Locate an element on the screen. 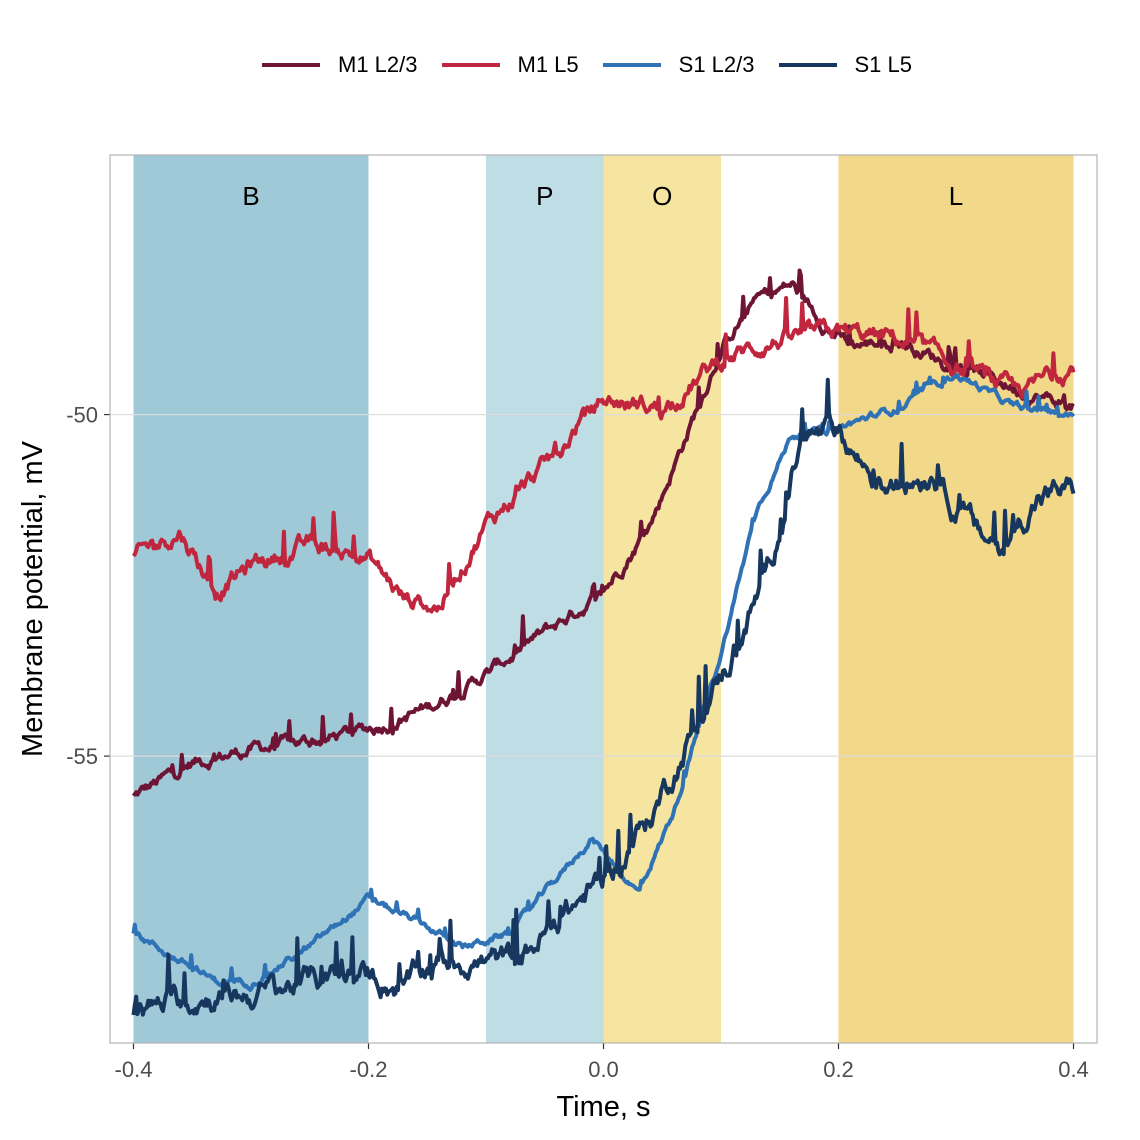 This screenshot has height=1140, width=1140. x-tick-label: -0.4 is located at coordinates (134, 1069).